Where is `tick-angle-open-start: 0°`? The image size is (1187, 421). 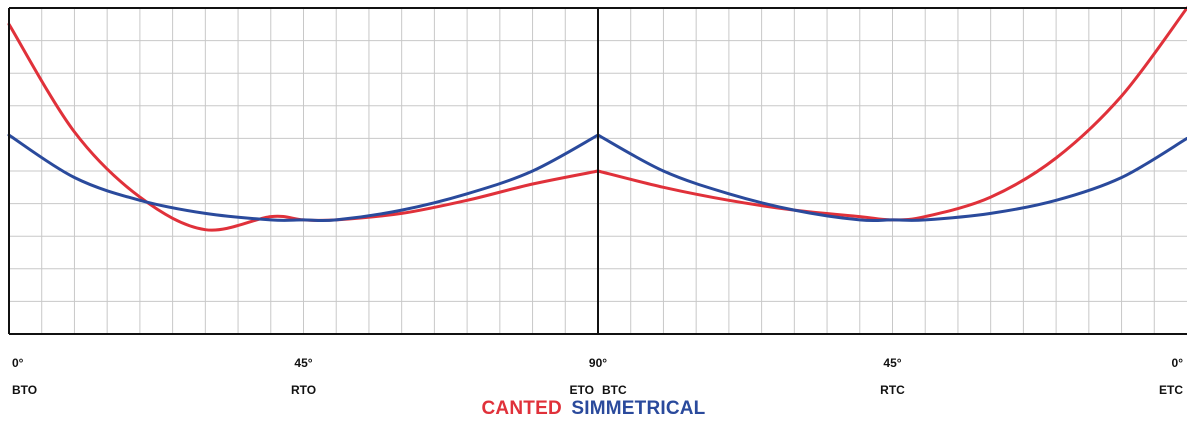
tick-angle-open-start: 0° is located at coordinates (18, 363).